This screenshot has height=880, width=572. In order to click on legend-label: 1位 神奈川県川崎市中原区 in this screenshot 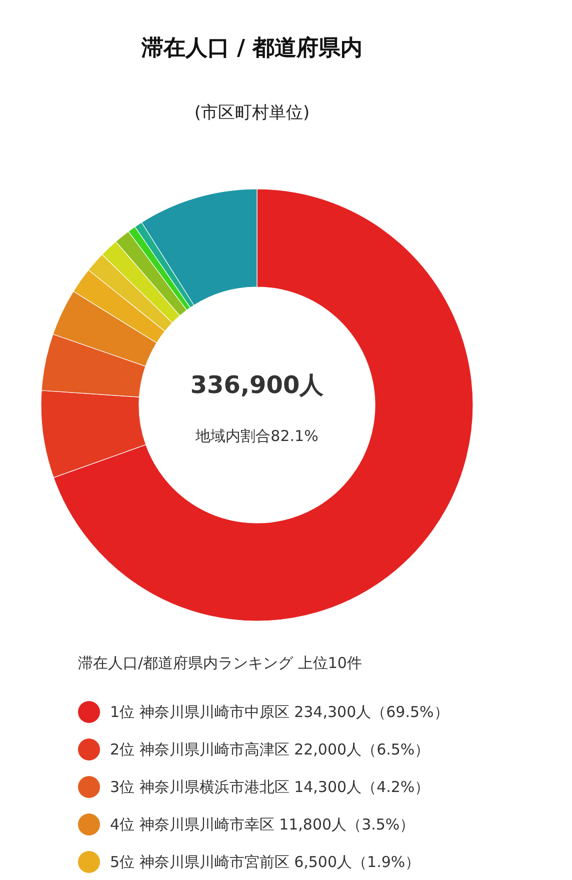, I will do `click(200, 712)`.